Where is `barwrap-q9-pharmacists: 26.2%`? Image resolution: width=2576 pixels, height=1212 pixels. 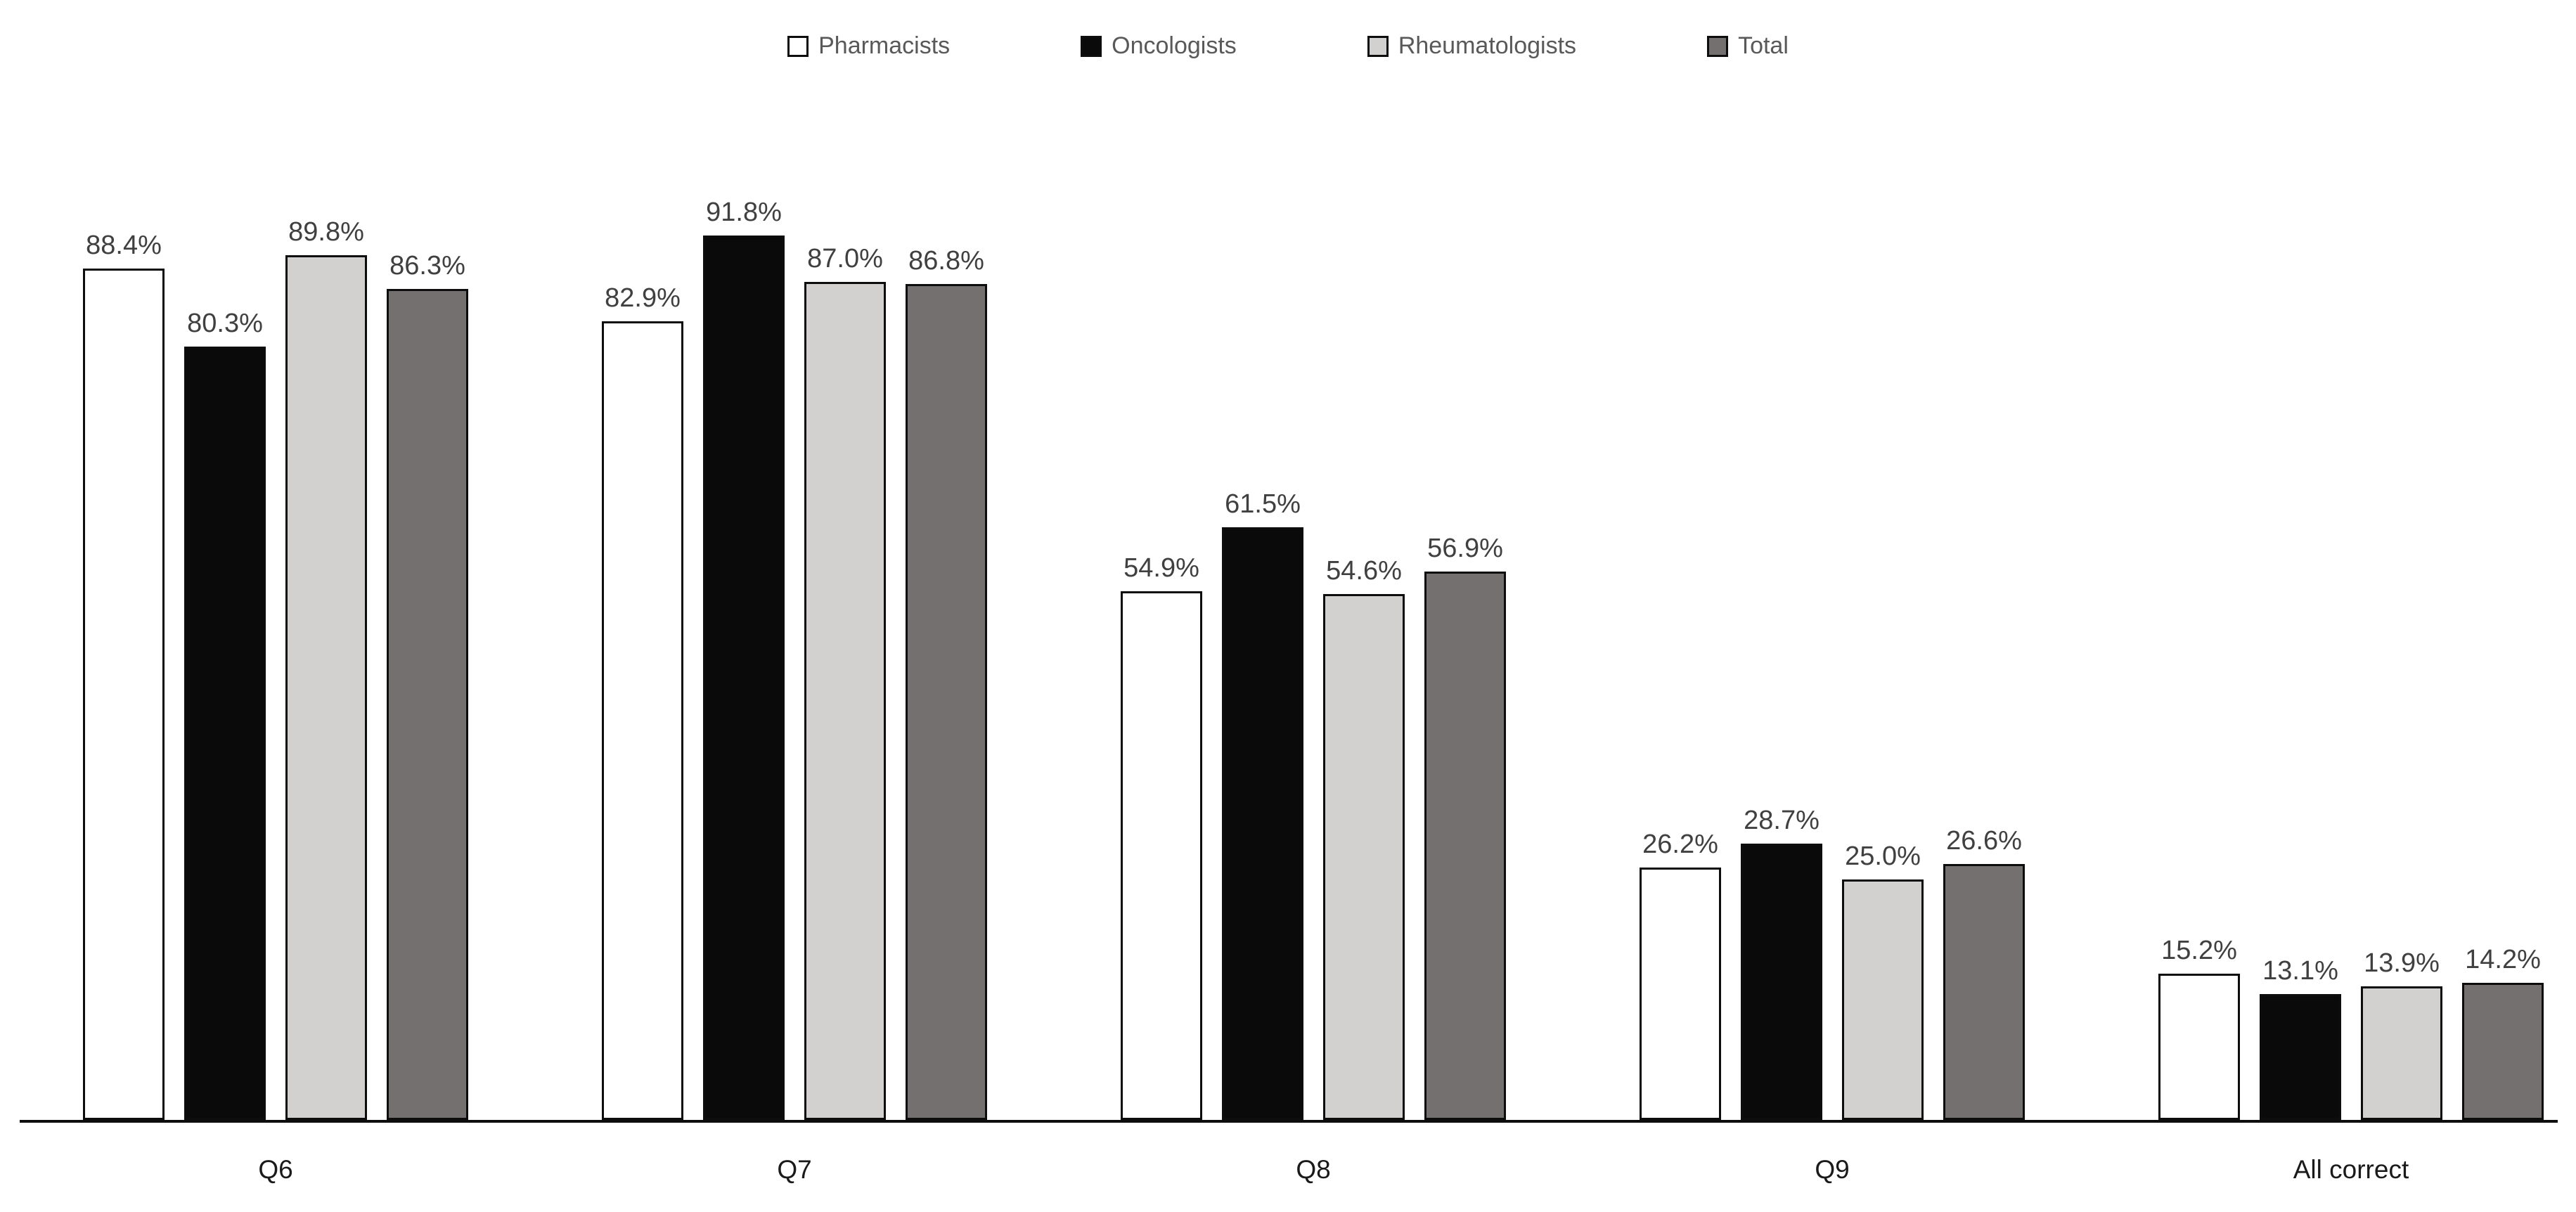
barwrap-q9-pharmacists: 26.2% is located at coordinates (1680, 638).